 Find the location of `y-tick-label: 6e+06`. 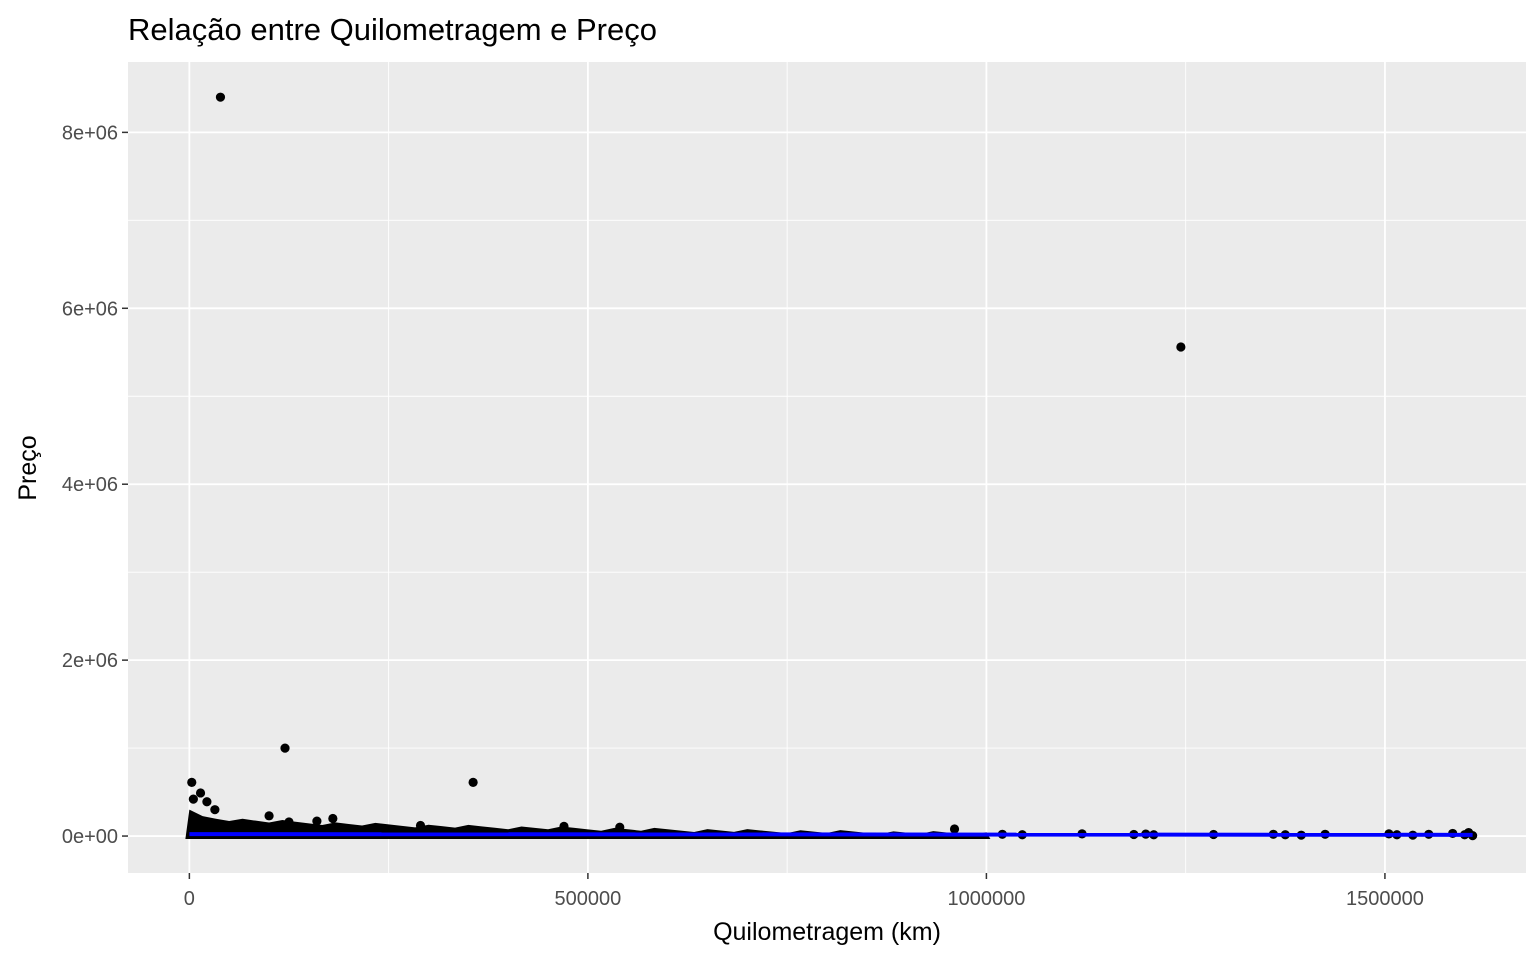

y-tick-label: 6e+06 is located at coordinates (90, 309).